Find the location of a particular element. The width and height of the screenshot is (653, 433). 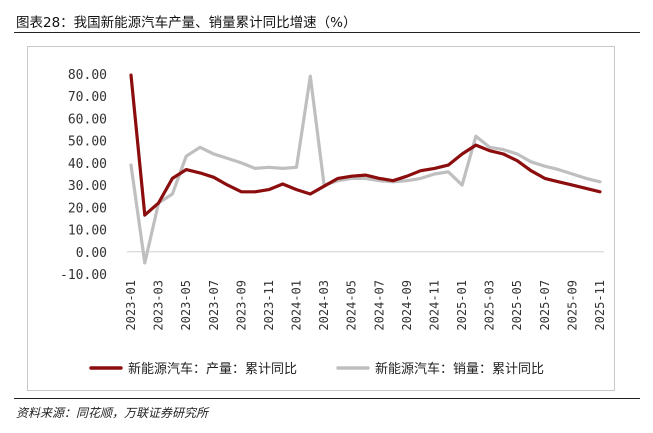

x-tick-label: 2023-11 is located at coordinates (269, 305).